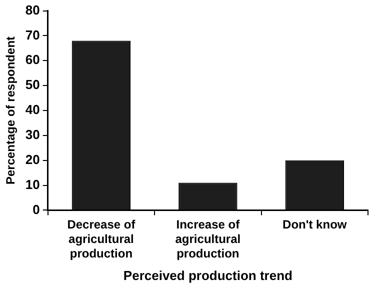 The image size is (378, 288). Describe the element at coordinates (32, 110) in the screenshot. I see `y-tick-label: 40` at that location.